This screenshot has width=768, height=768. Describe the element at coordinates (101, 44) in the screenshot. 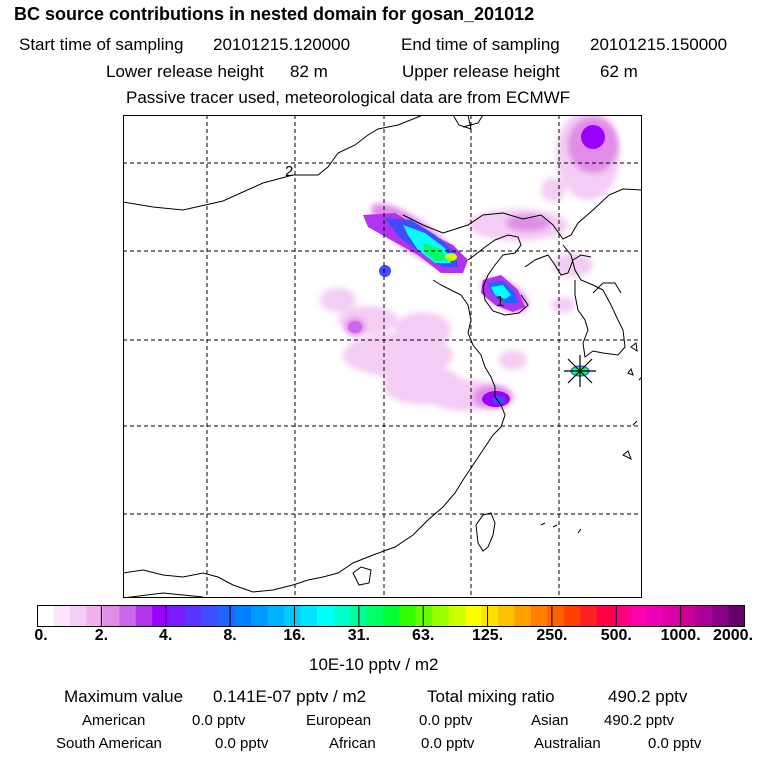

I see `start-time-label: Start time of sampling` at that location.